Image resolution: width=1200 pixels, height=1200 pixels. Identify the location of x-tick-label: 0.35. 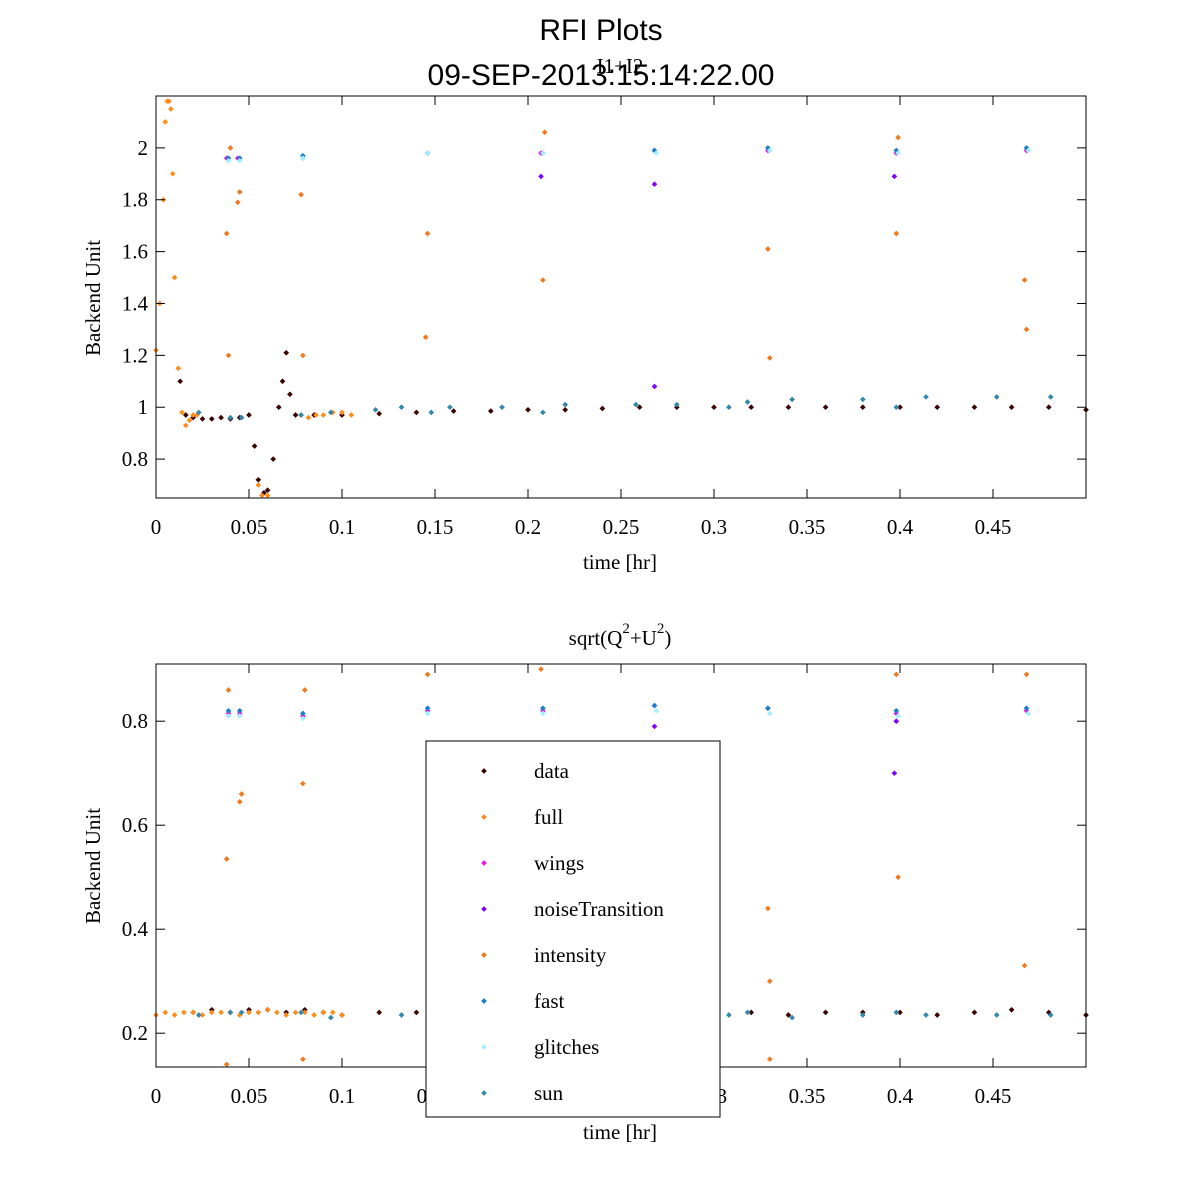
(807, 1096).